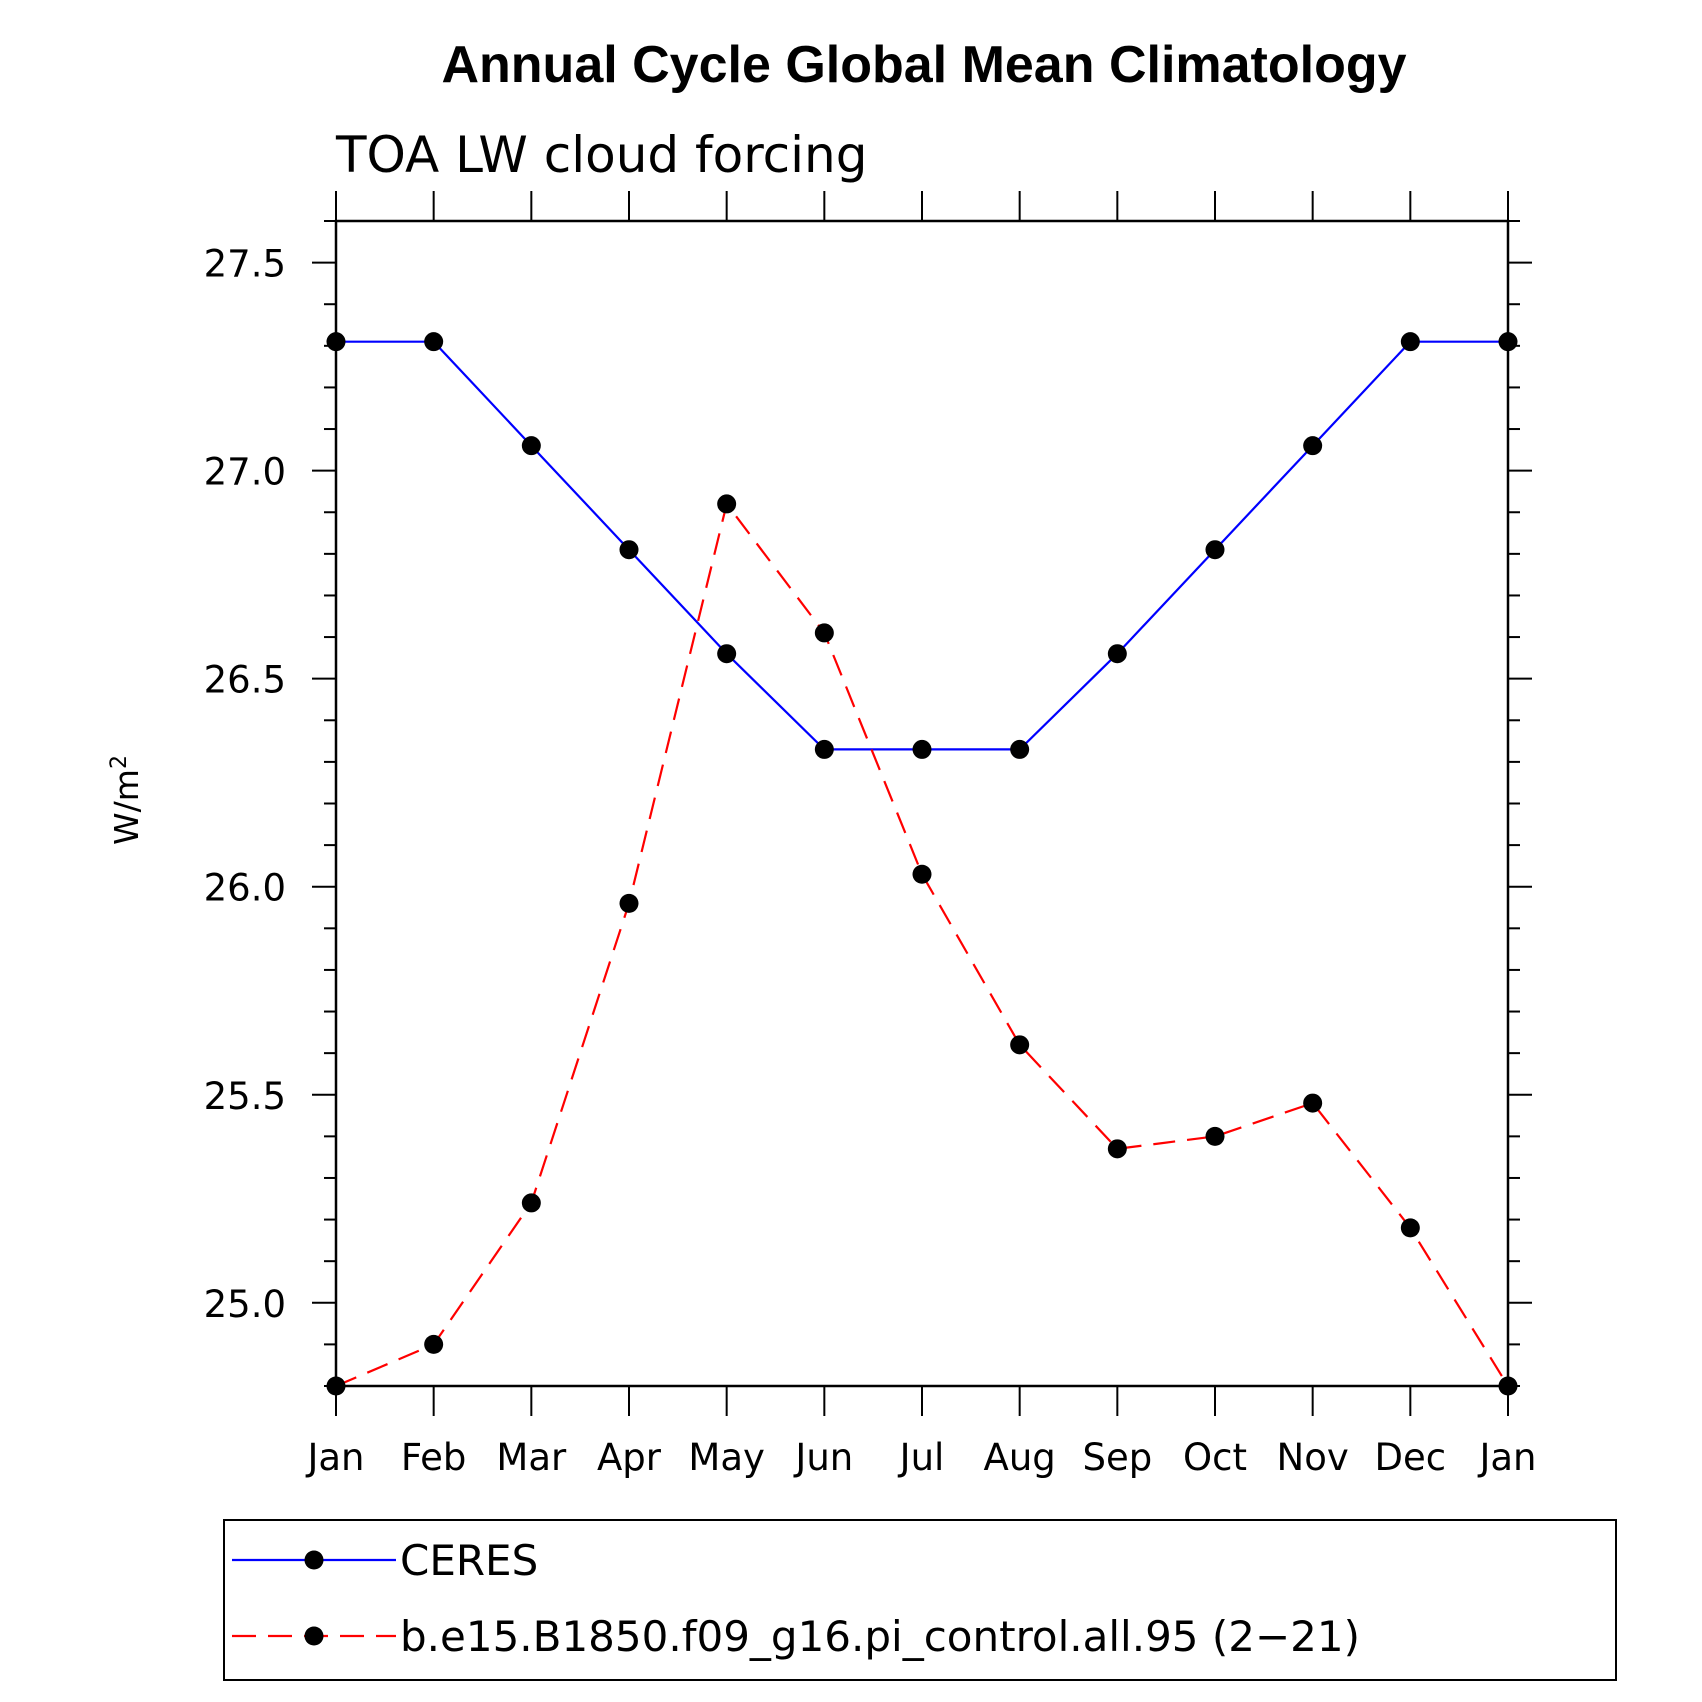 The height and width of the screenshot is (1702, 1702). Describe the element at coordinates (245, 264) in the screenshot. I see `y-tick-label: 27.5` at that location.